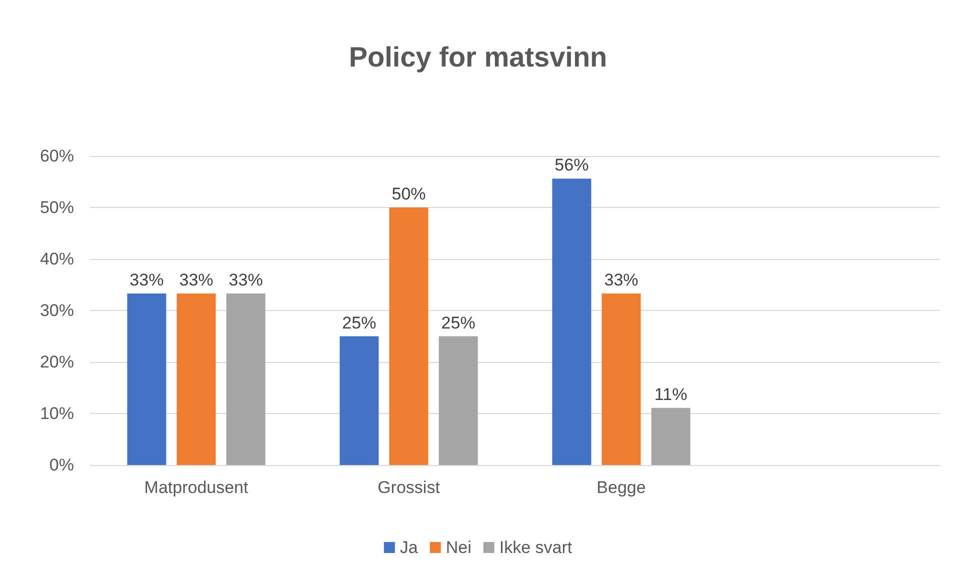  Describe the element at coordinates (478, 57) in the screenshot. I see `chart-title: Policy for matsvinn` at that location.